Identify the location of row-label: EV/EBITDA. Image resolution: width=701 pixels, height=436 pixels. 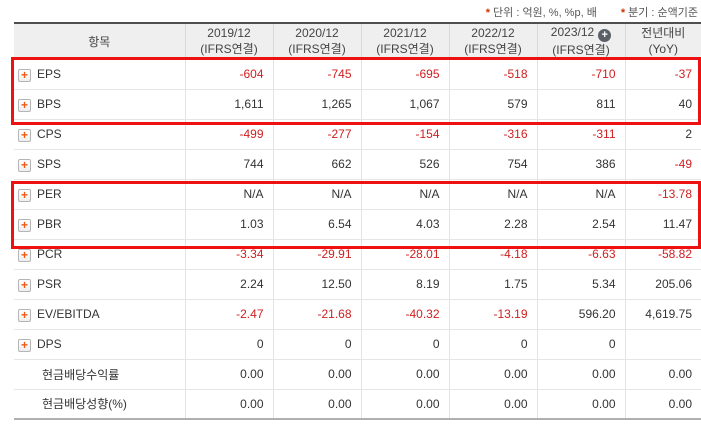
(68, 313).